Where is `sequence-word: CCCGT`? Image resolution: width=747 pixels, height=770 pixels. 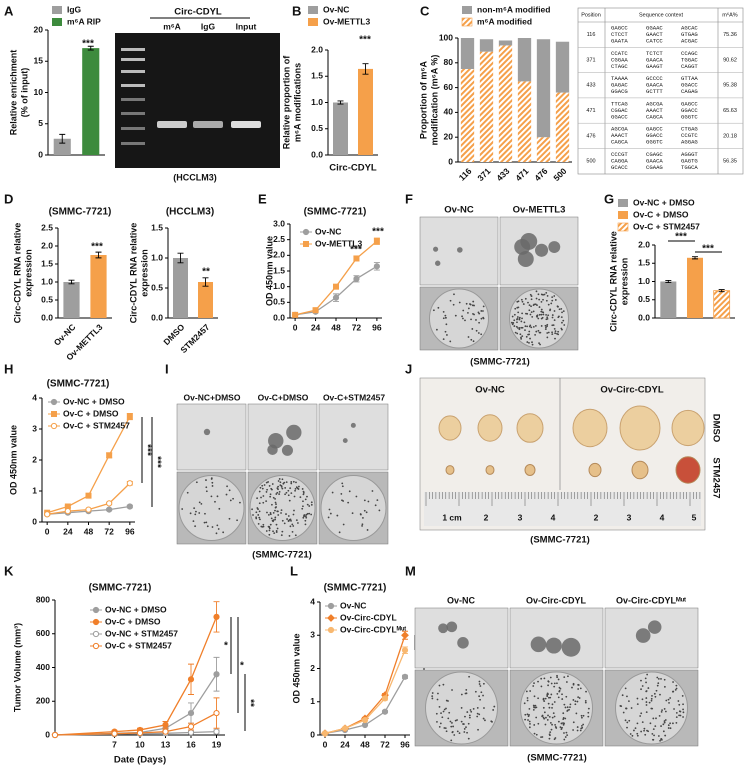 sequence-word: CCCGT is located at coordinates (619, 154).